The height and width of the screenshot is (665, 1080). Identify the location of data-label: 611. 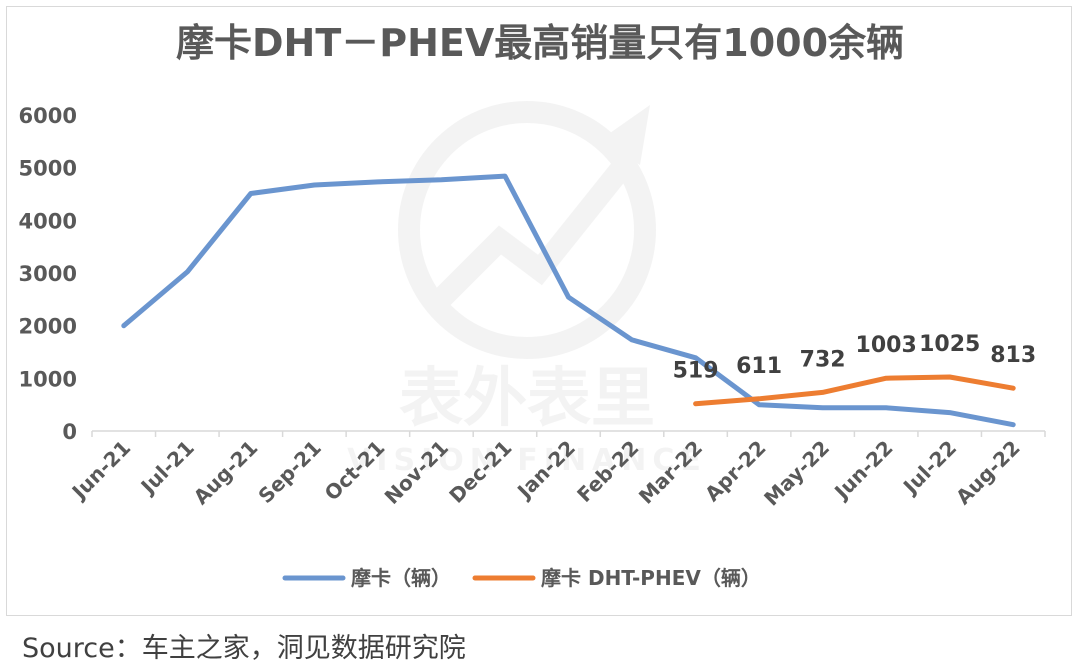
(759, 366).